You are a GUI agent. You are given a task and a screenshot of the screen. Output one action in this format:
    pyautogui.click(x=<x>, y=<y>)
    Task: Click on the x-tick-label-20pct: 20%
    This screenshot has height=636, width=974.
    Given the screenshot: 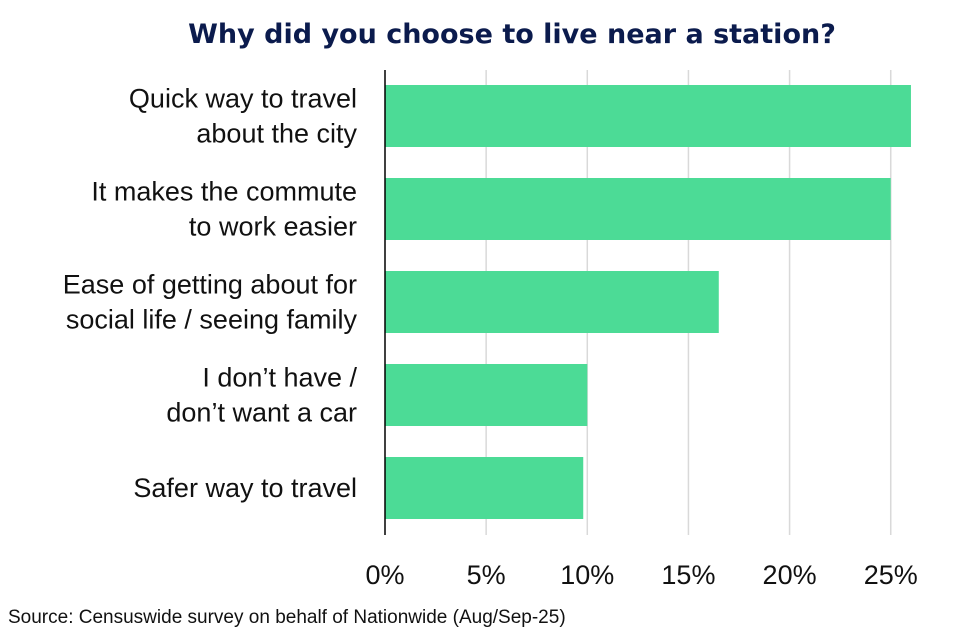 What is the action you would take?
    pyautogui.click(x=790, y=575)
    